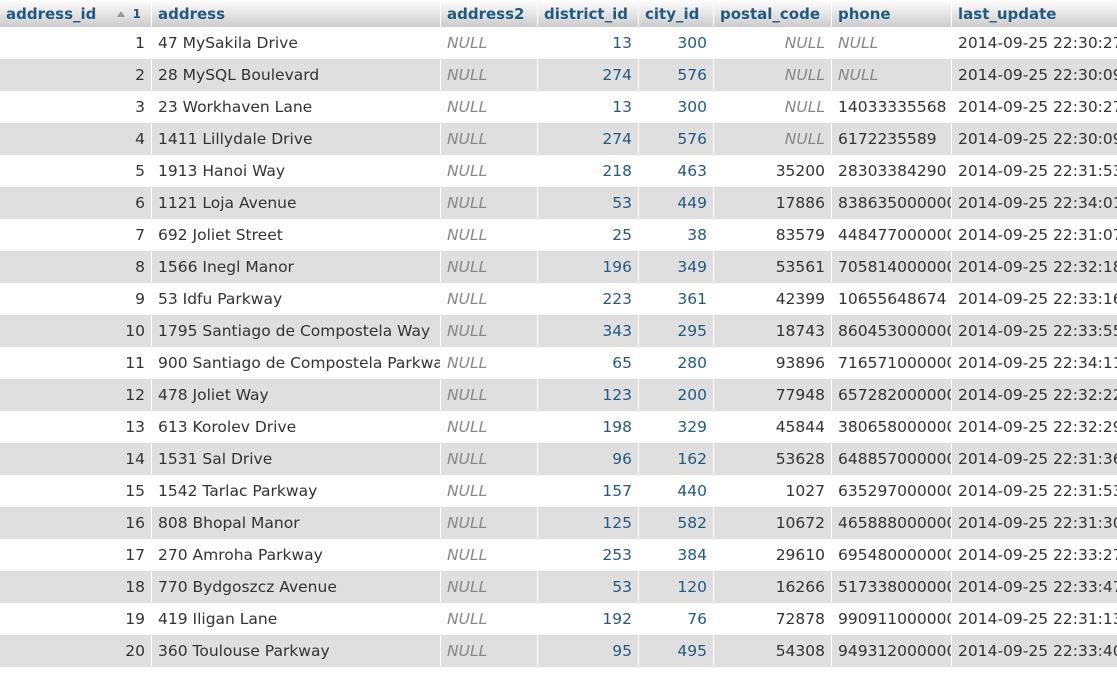 The width and height of the screenshot is (1117, 687). Describe the element at coordinates (676, 619) in the screenshot. I see `cell-city-id: 76` at that location.